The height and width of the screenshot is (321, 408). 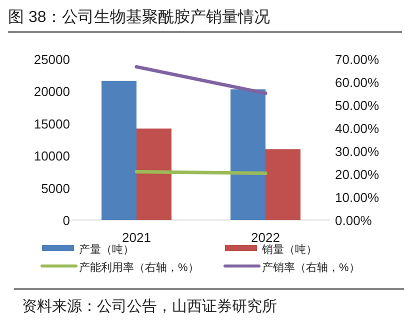 What do you see at coordinates (55, 188) in the screenshot?
I see `y-tick-label: 5000` at bounding box center [55, 188].